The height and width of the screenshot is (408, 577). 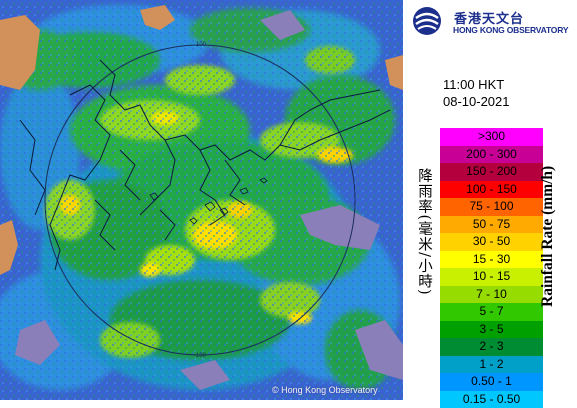 What do you see at coordinates (491, 330) in the screenshot?
I see `legend-label: 3 - 5` at bounding box center [491, 330].